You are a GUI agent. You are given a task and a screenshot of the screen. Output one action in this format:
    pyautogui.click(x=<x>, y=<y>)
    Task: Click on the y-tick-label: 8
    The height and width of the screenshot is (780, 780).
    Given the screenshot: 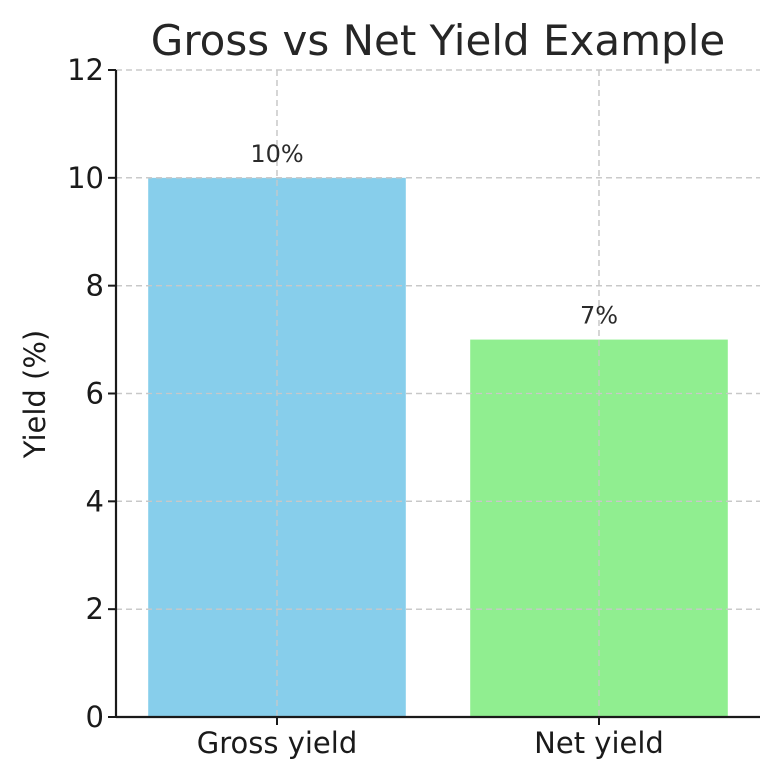 What is the action you would take?
    pyautogui.click(x=95, y=286)
    